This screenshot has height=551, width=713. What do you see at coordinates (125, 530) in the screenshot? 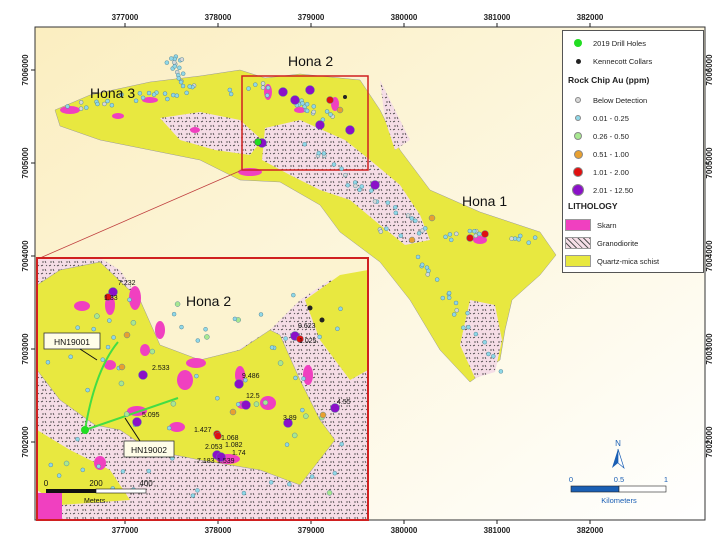
I see `x-tick-label-bottom: 377000` at bounding box center [125, 530].